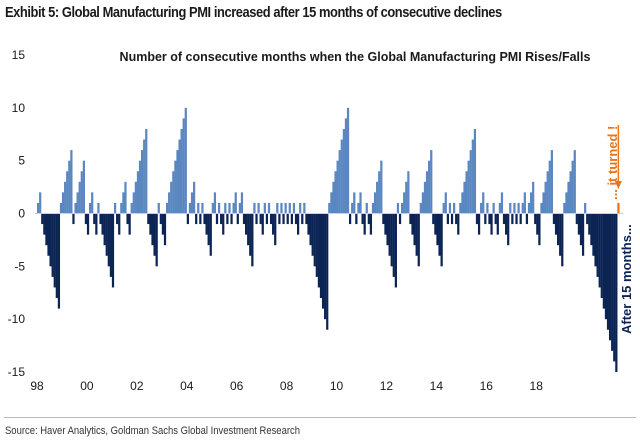  Describe the element at coordinates (618, 185) in the screenshot. I see `arrow-head-icon` at that location.